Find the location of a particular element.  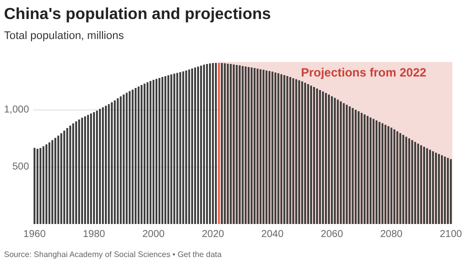

x-tick-label: 2000 is located at coordinates (154, 234).